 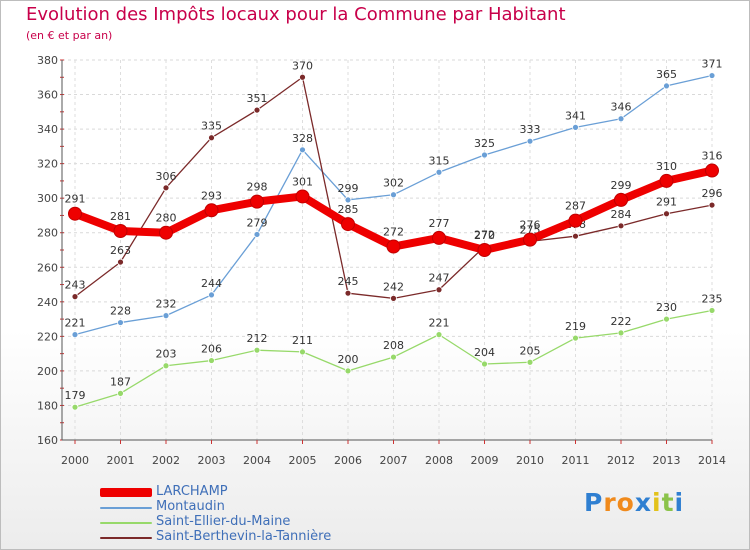 I want to click on data-label-larchamp: 291, so click(x=75, y=199).